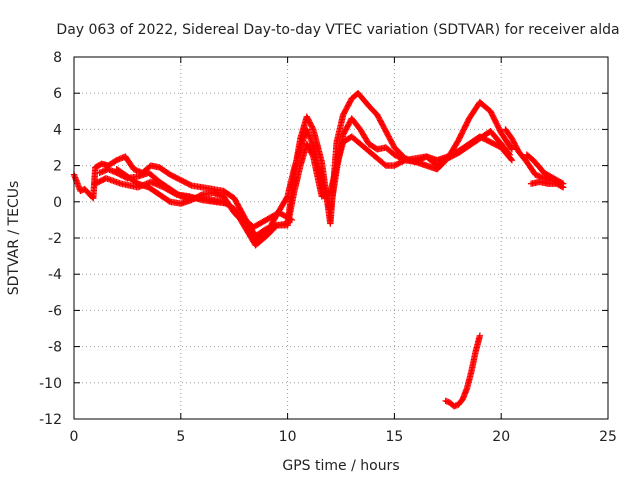 This screenshot has width=640, height=480. I want to click on y-tick-label: 8, so click(57, 58).